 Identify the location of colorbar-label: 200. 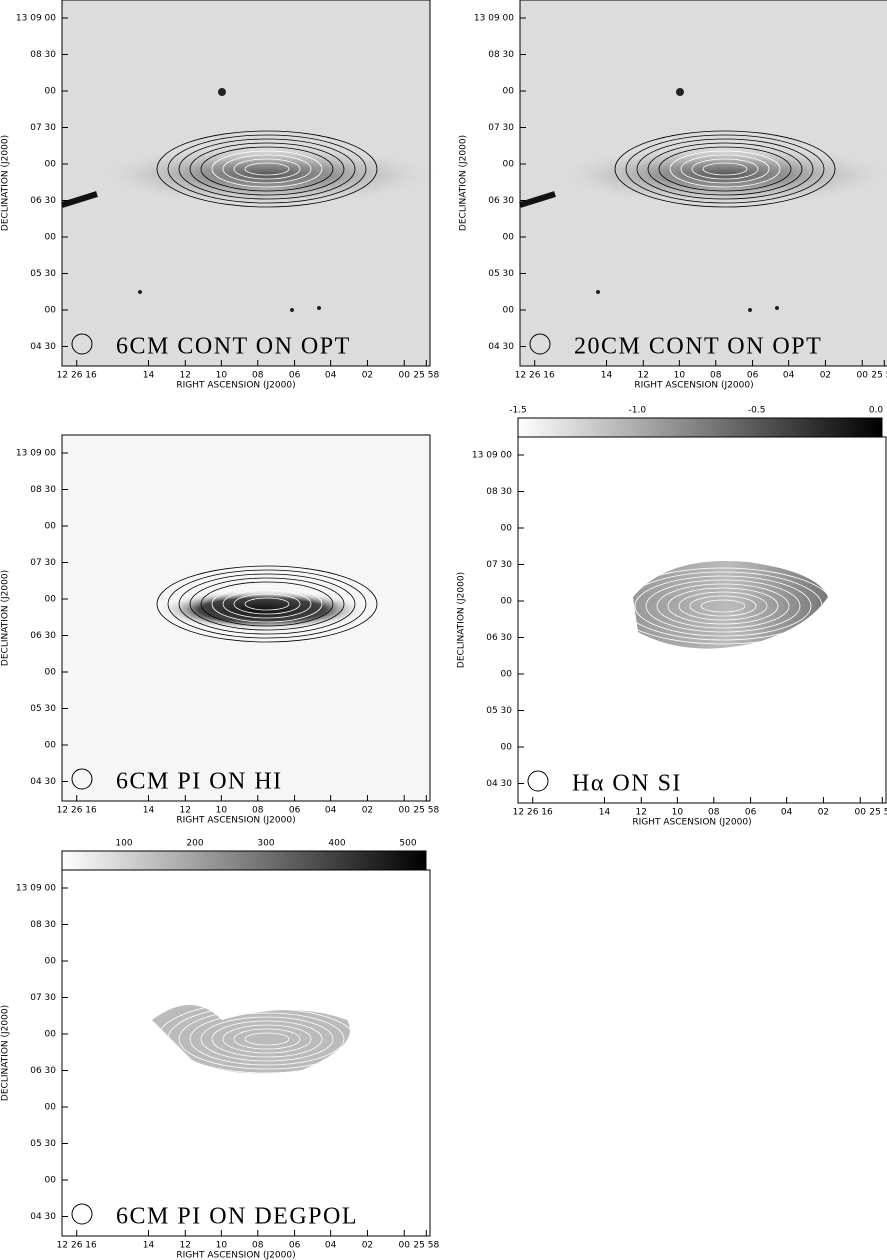
(194, 844).